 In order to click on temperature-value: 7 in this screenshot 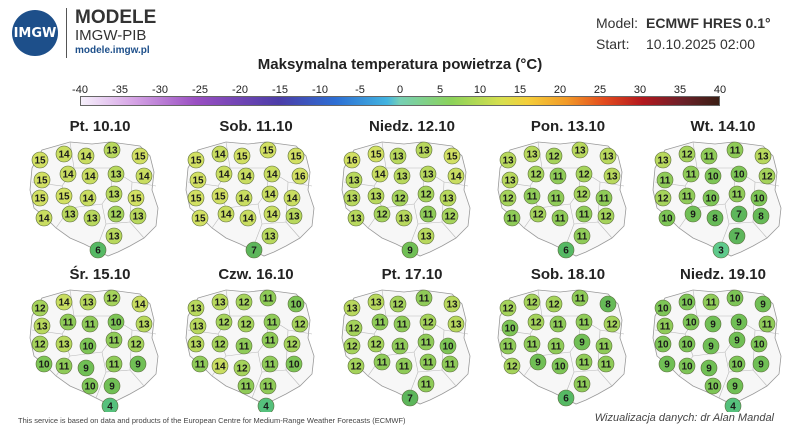, I will do `click(739, 215)`.